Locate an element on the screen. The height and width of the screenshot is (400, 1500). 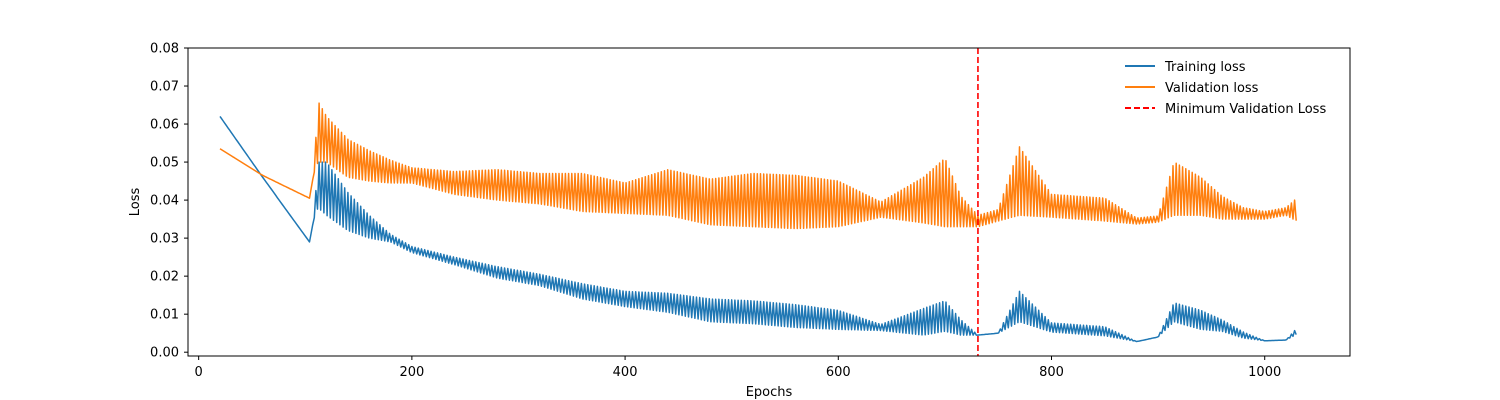
legend-label-min-val: Minimum Validation Loss is located at coordinates (1245, 109).